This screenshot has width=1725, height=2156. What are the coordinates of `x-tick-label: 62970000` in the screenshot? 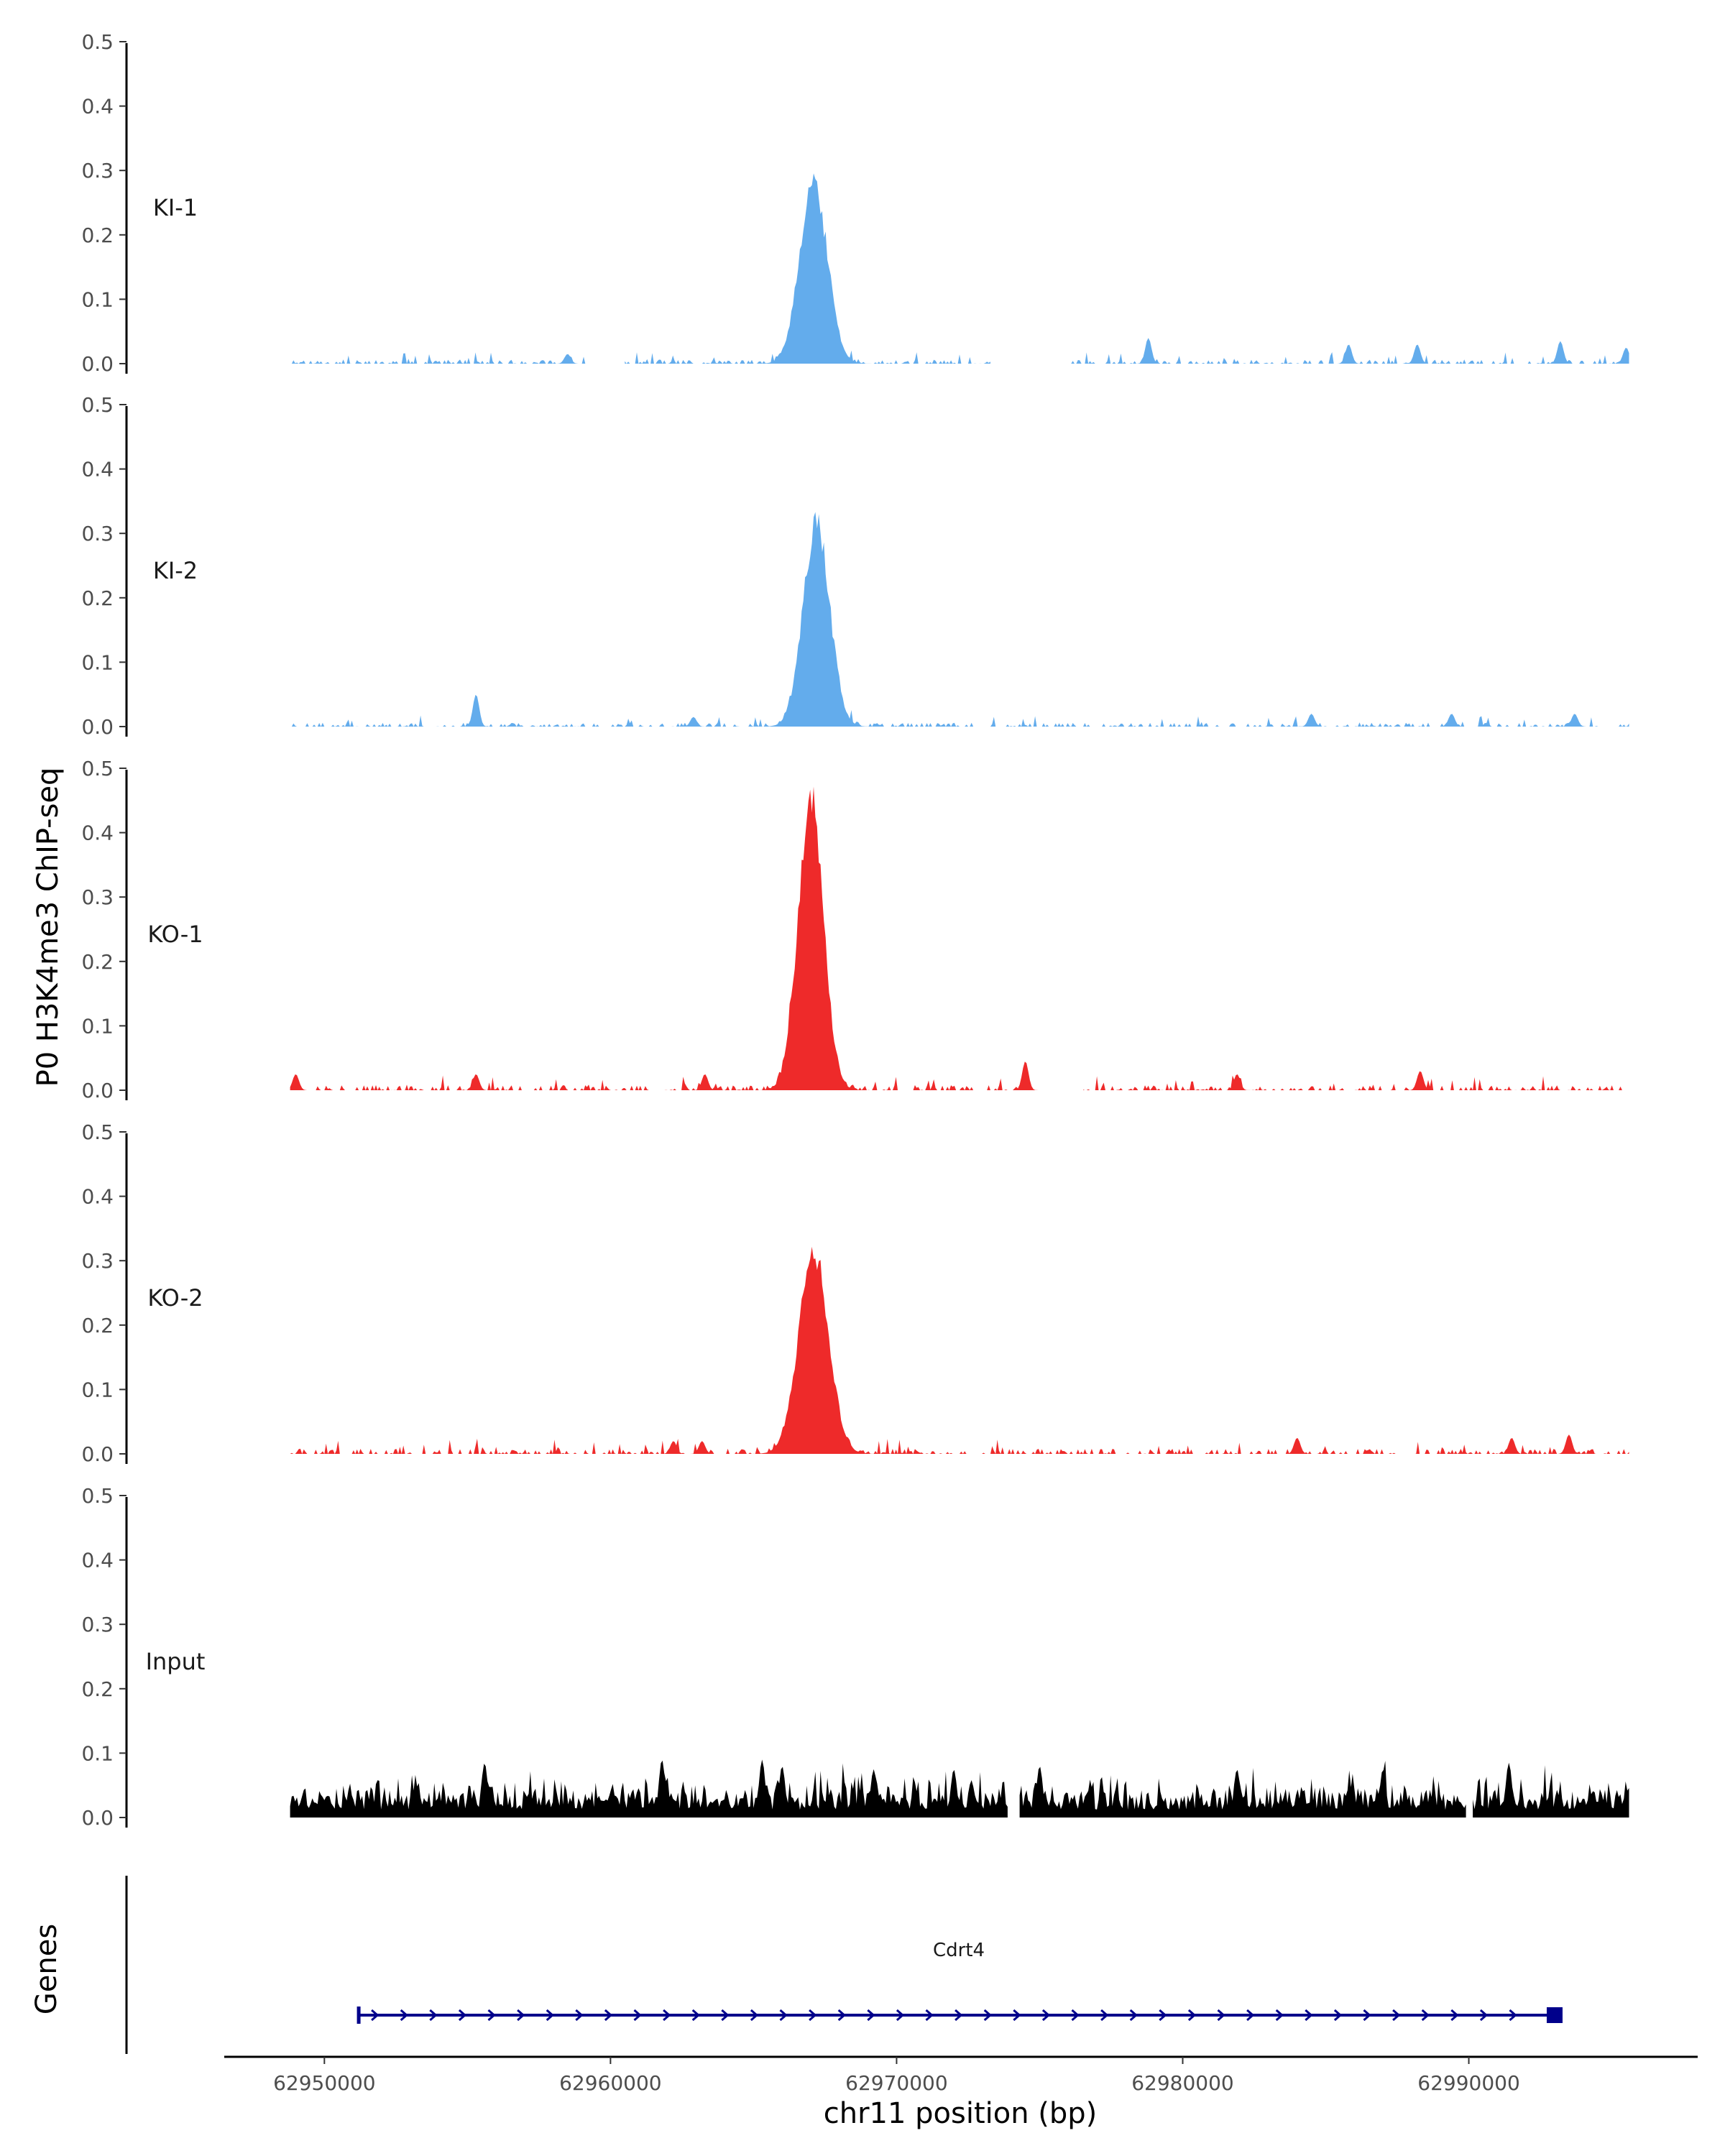 It's located at (896, 2083).